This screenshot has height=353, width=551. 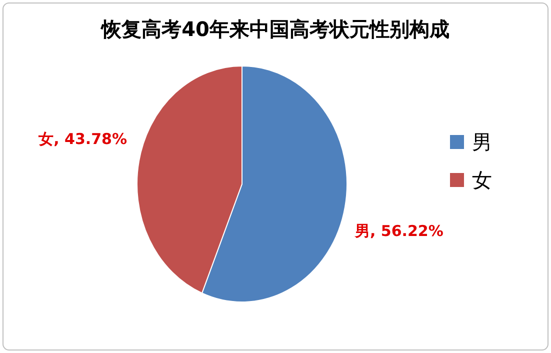 I want to click on legend-label: 女, so click(x=482, y=180).